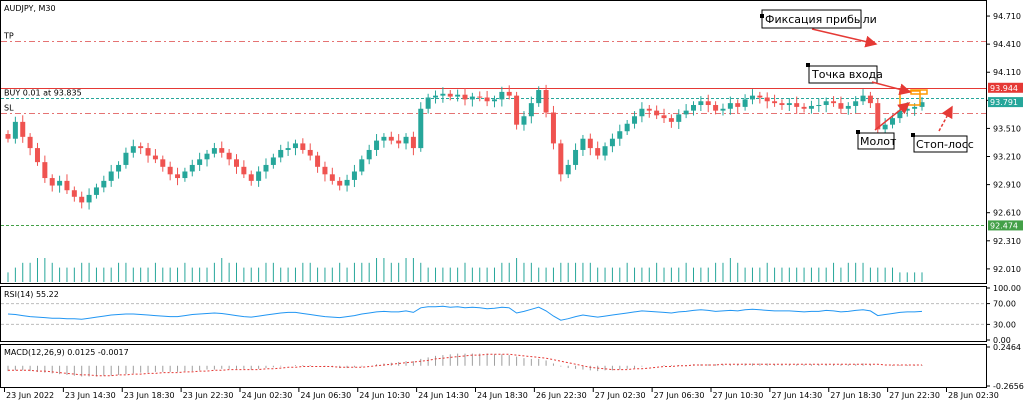 This screenshot has height=402, width=1024. I want to click on entry-annotation-text: Точка входа, so click(847, 74).